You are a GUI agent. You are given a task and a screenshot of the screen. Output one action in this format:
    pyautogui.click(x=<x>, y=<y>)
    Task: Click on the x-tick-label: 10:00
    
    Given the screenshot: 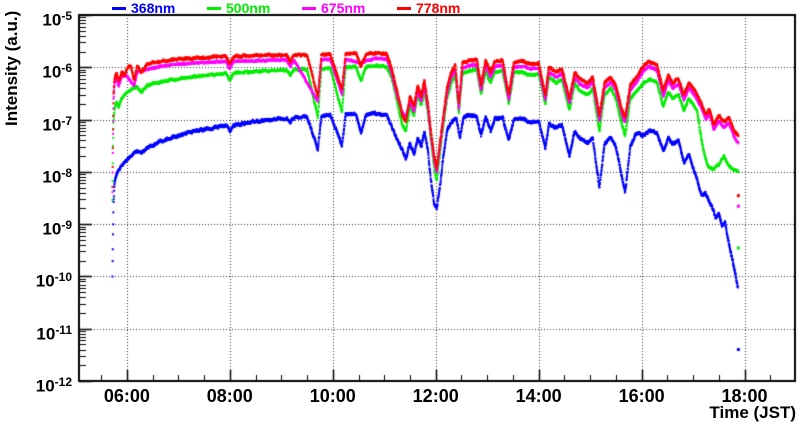 What is the action you would take?
    pyautogui.click(x=332, y=396)
    